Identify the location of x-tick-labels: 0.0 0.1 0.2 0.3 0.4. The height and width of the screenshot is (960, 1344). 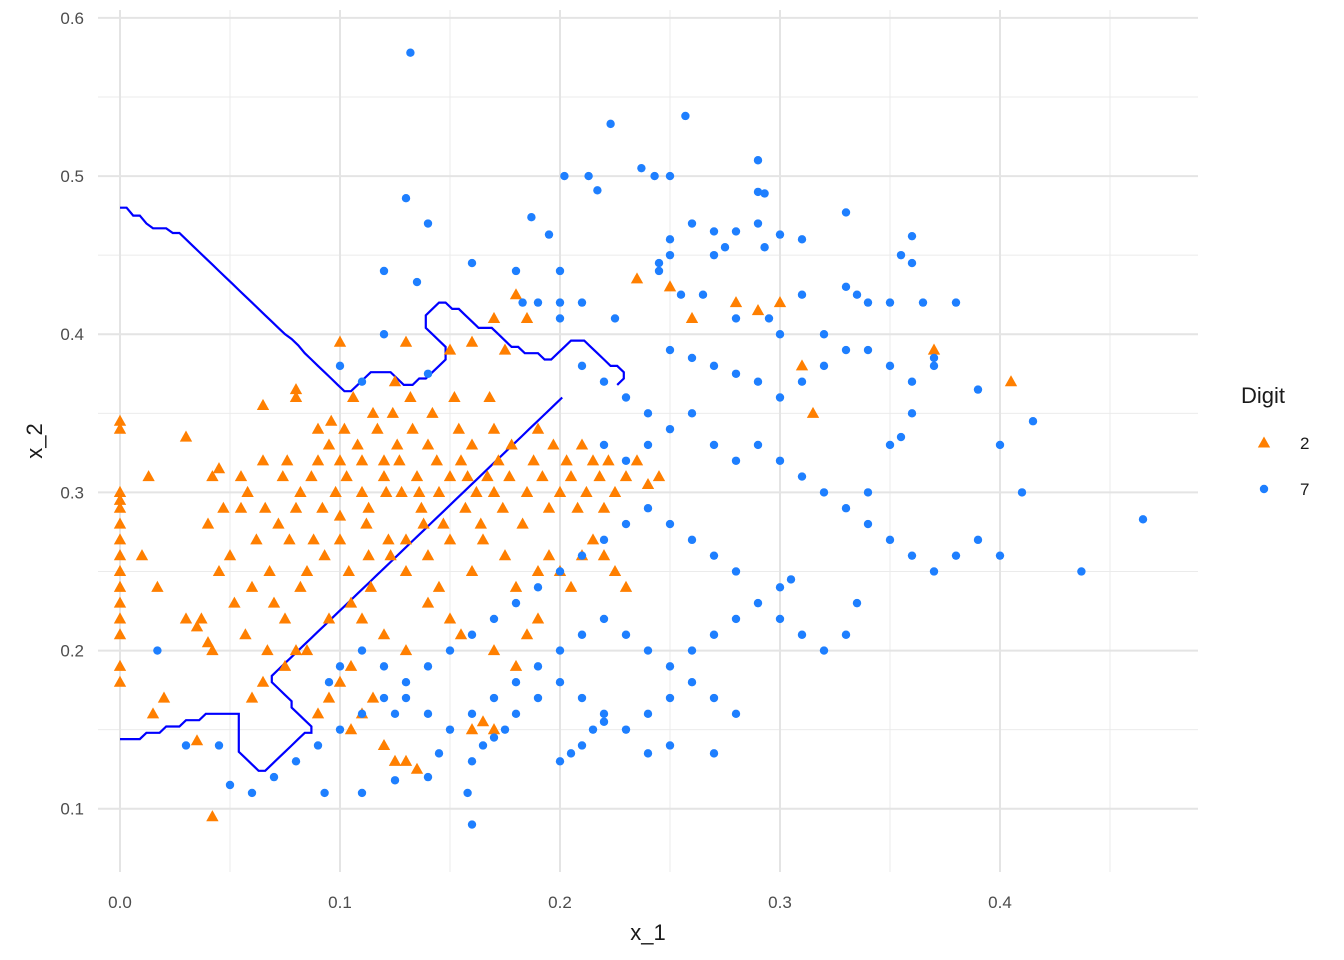
(560, 902).